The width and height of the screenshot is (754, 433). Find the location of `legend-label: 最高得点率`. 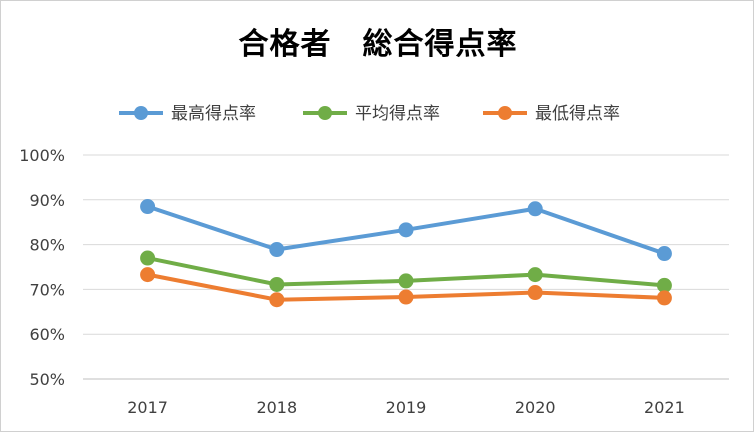

legend-label: 最高得点率 is located at coordinates (213, 114).